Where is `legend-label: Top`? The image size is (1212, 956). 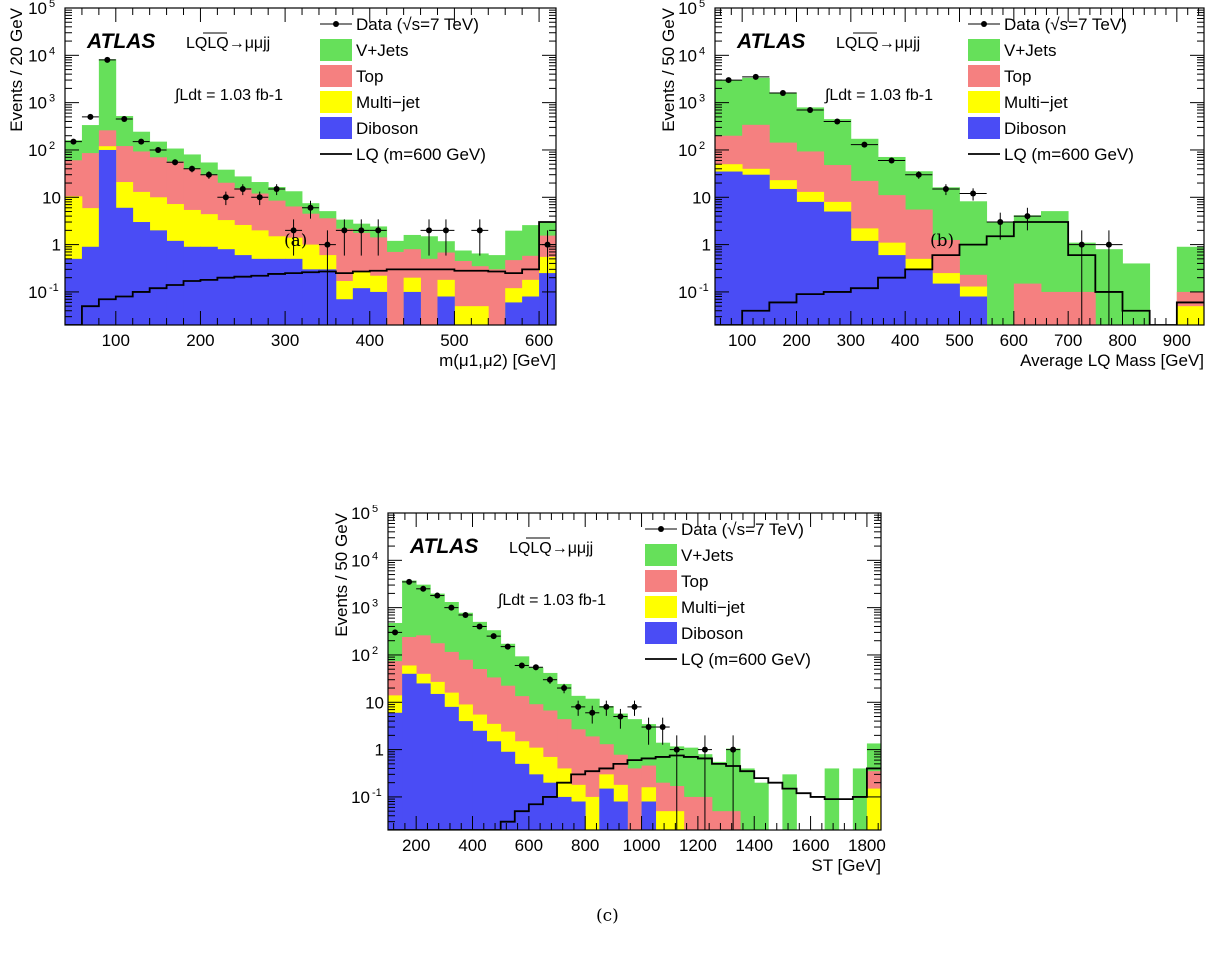 legend-label: Top is located at coordinates (369, 76).